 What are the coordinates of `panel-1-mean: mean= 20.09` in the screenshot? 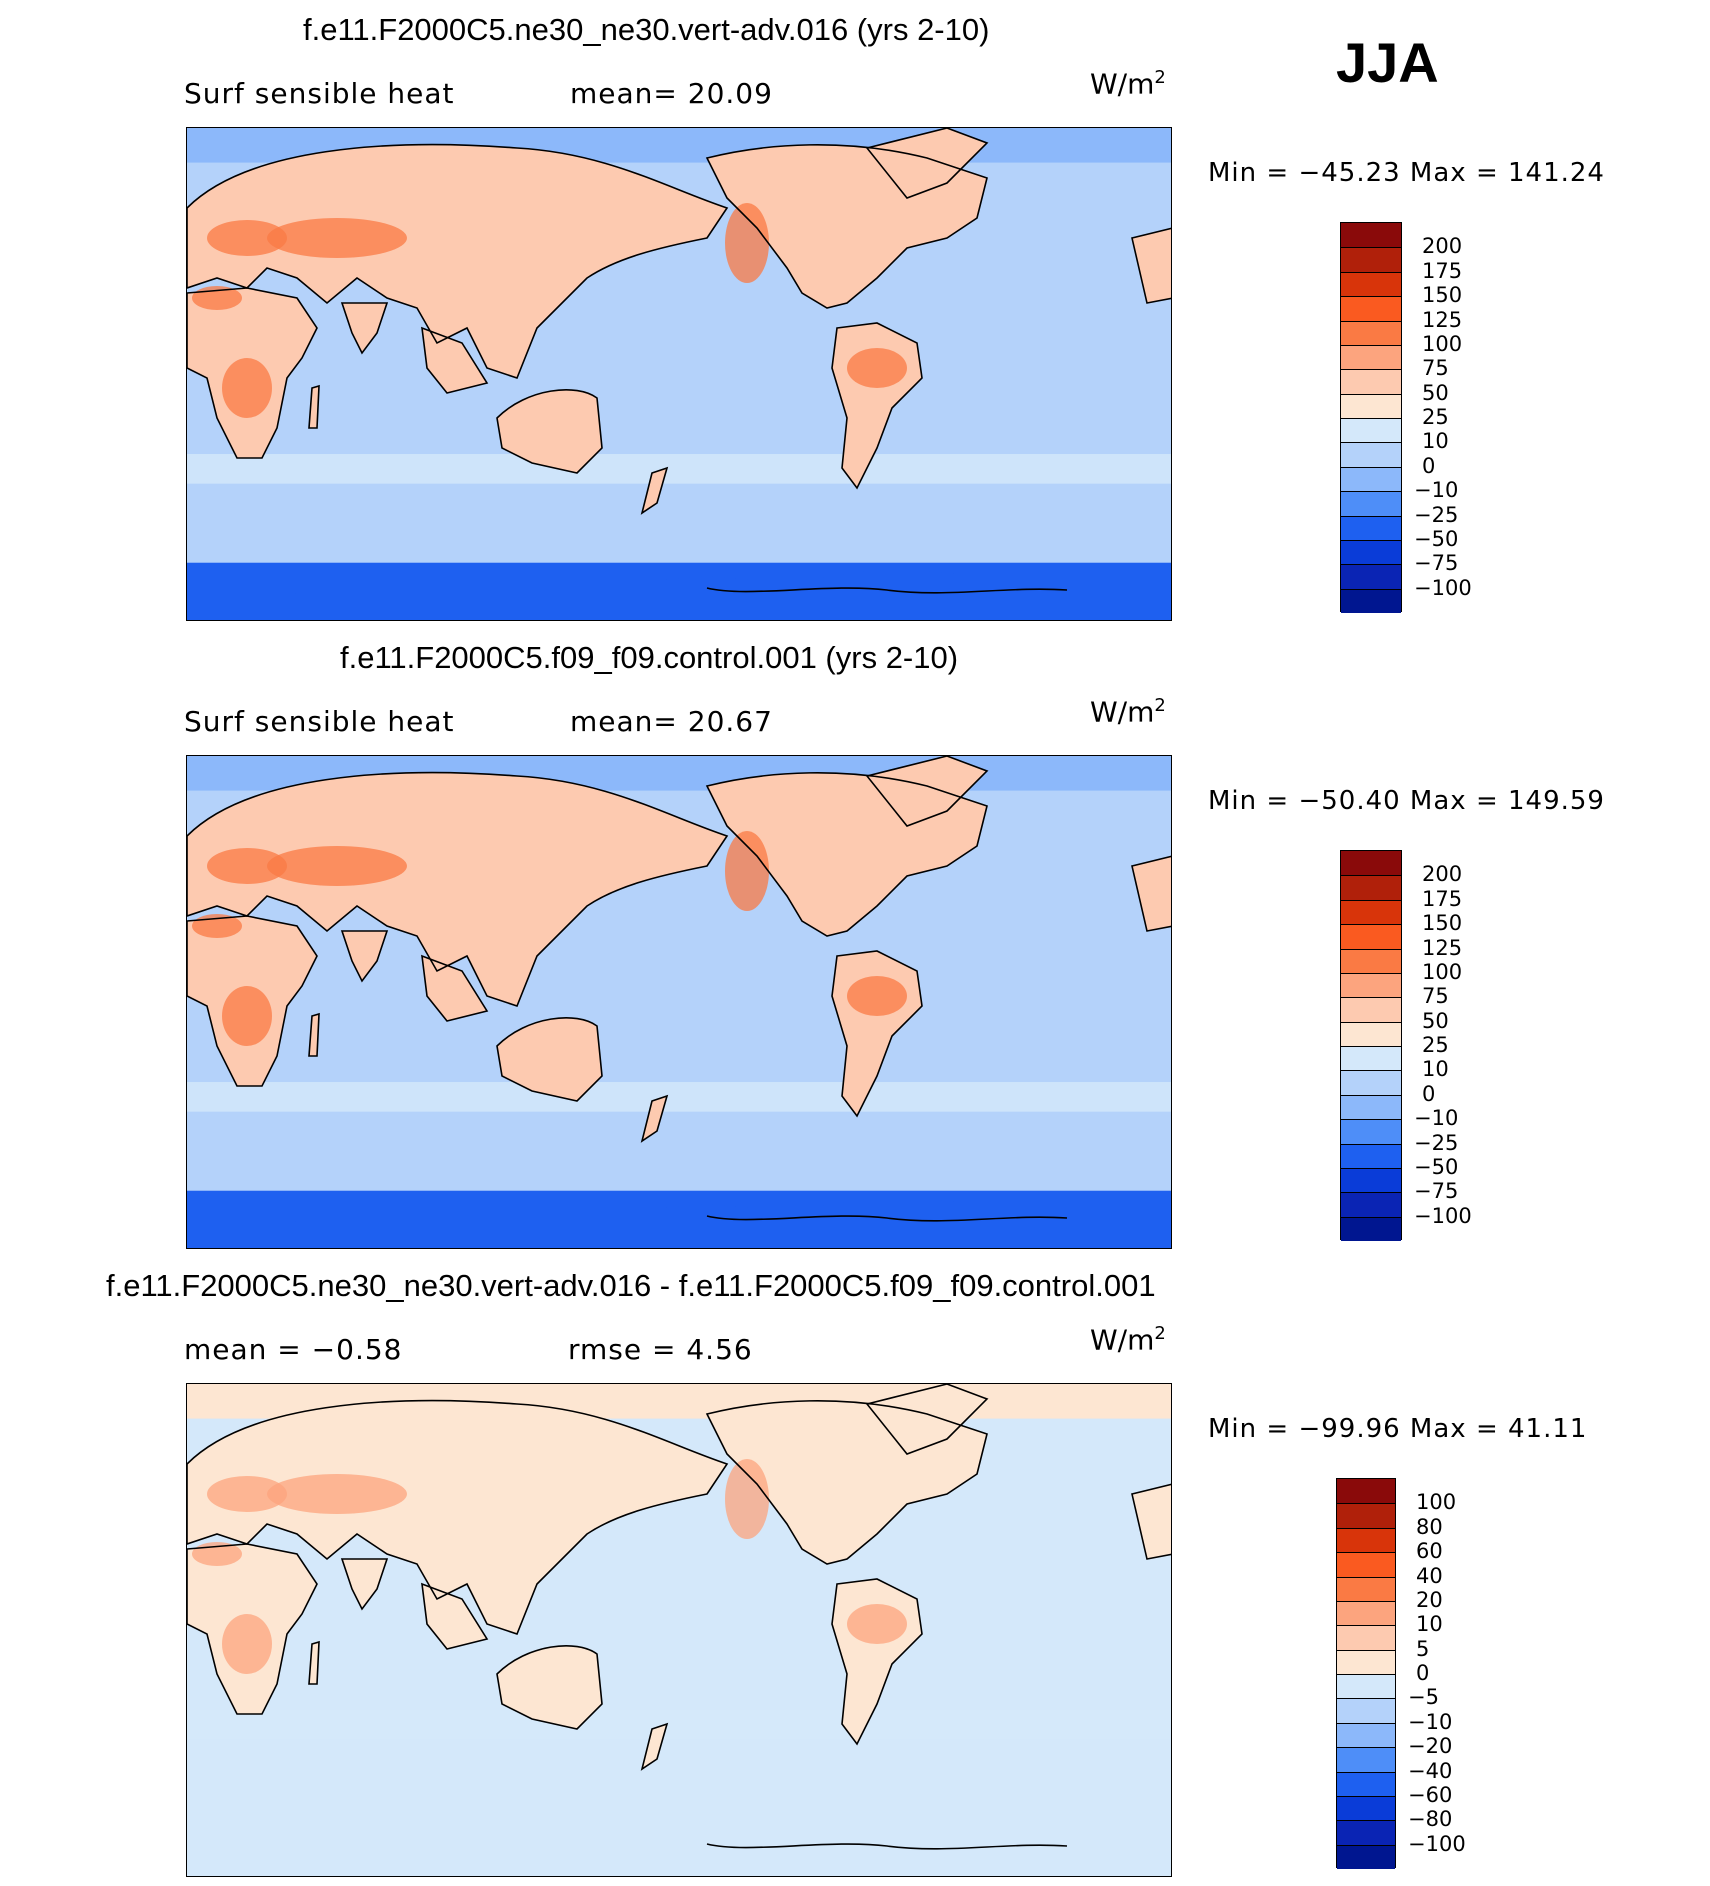 It's located at (671, 93).